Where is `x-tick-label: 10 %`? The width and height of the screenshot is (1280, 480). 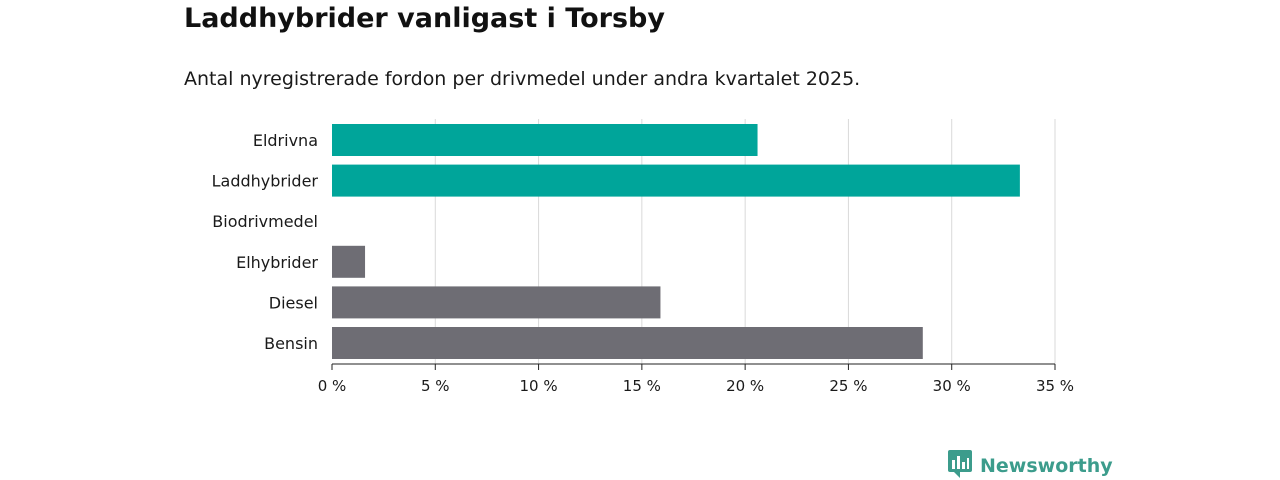 x-tick-label: 10 % is located at coordinates (539, 386).